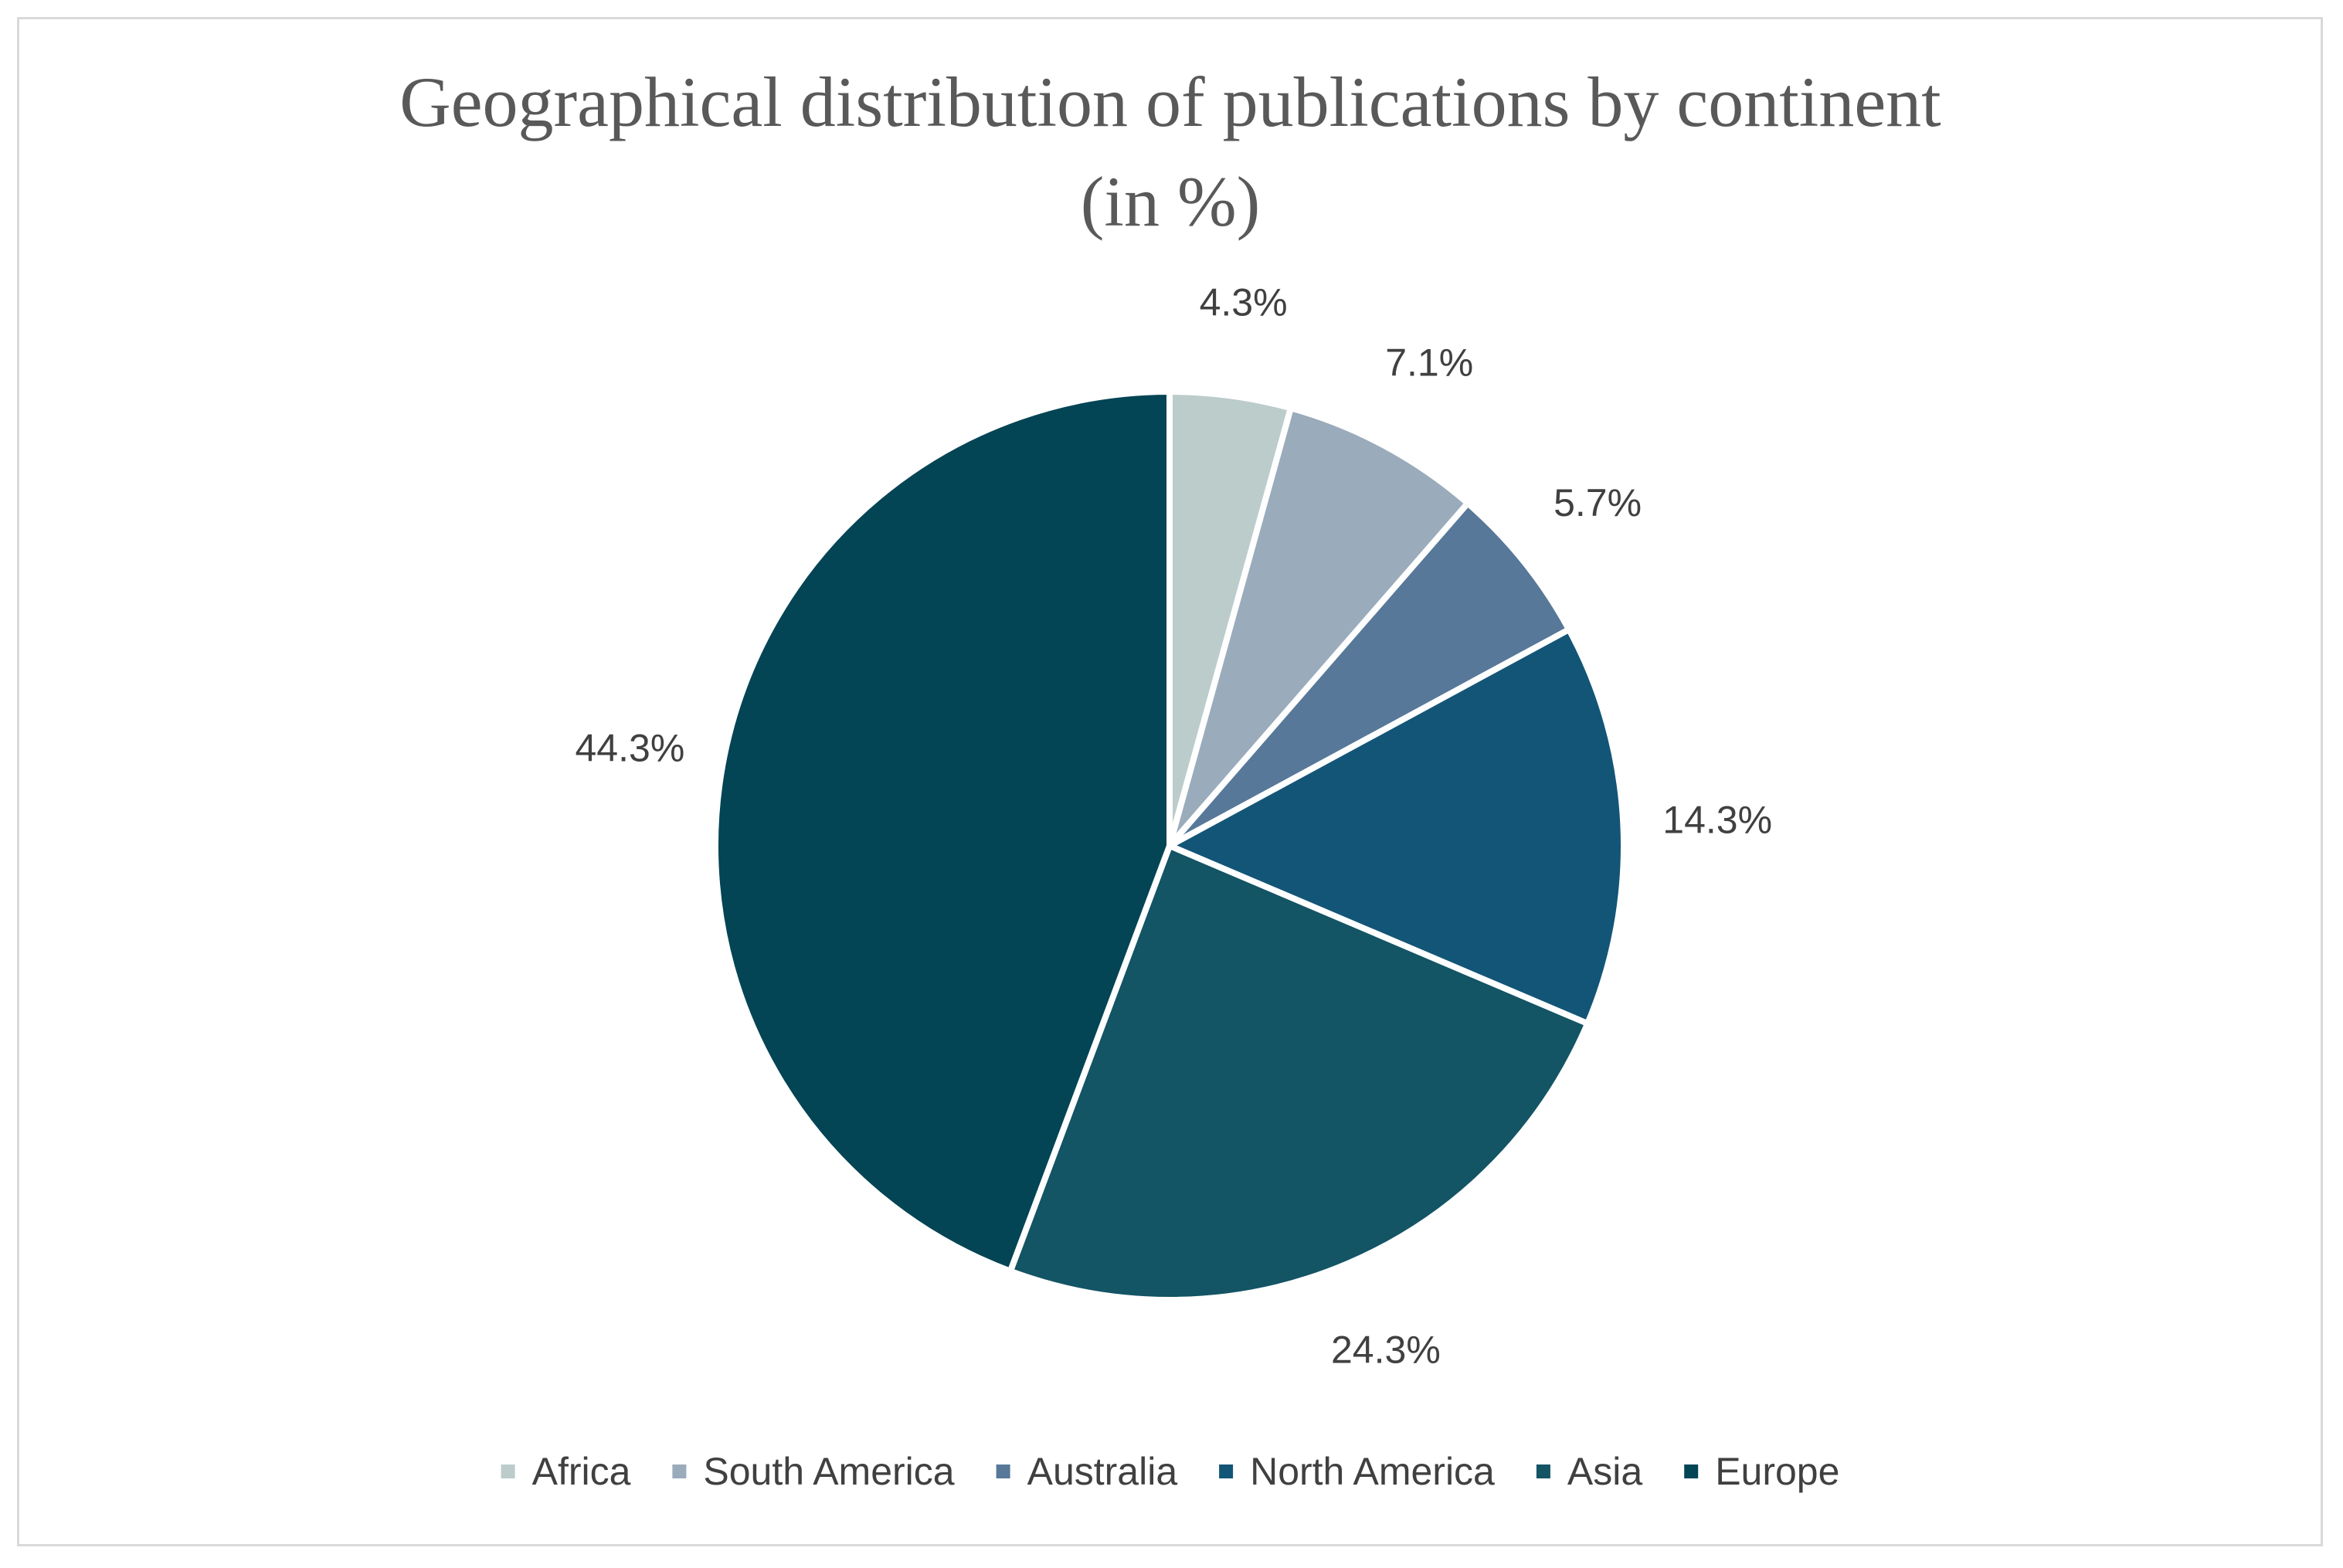 Image resolution: width=2343 pixels, height=1568 pixels. I want to click on legend-item-south-america: South America, so click(813, 1471).